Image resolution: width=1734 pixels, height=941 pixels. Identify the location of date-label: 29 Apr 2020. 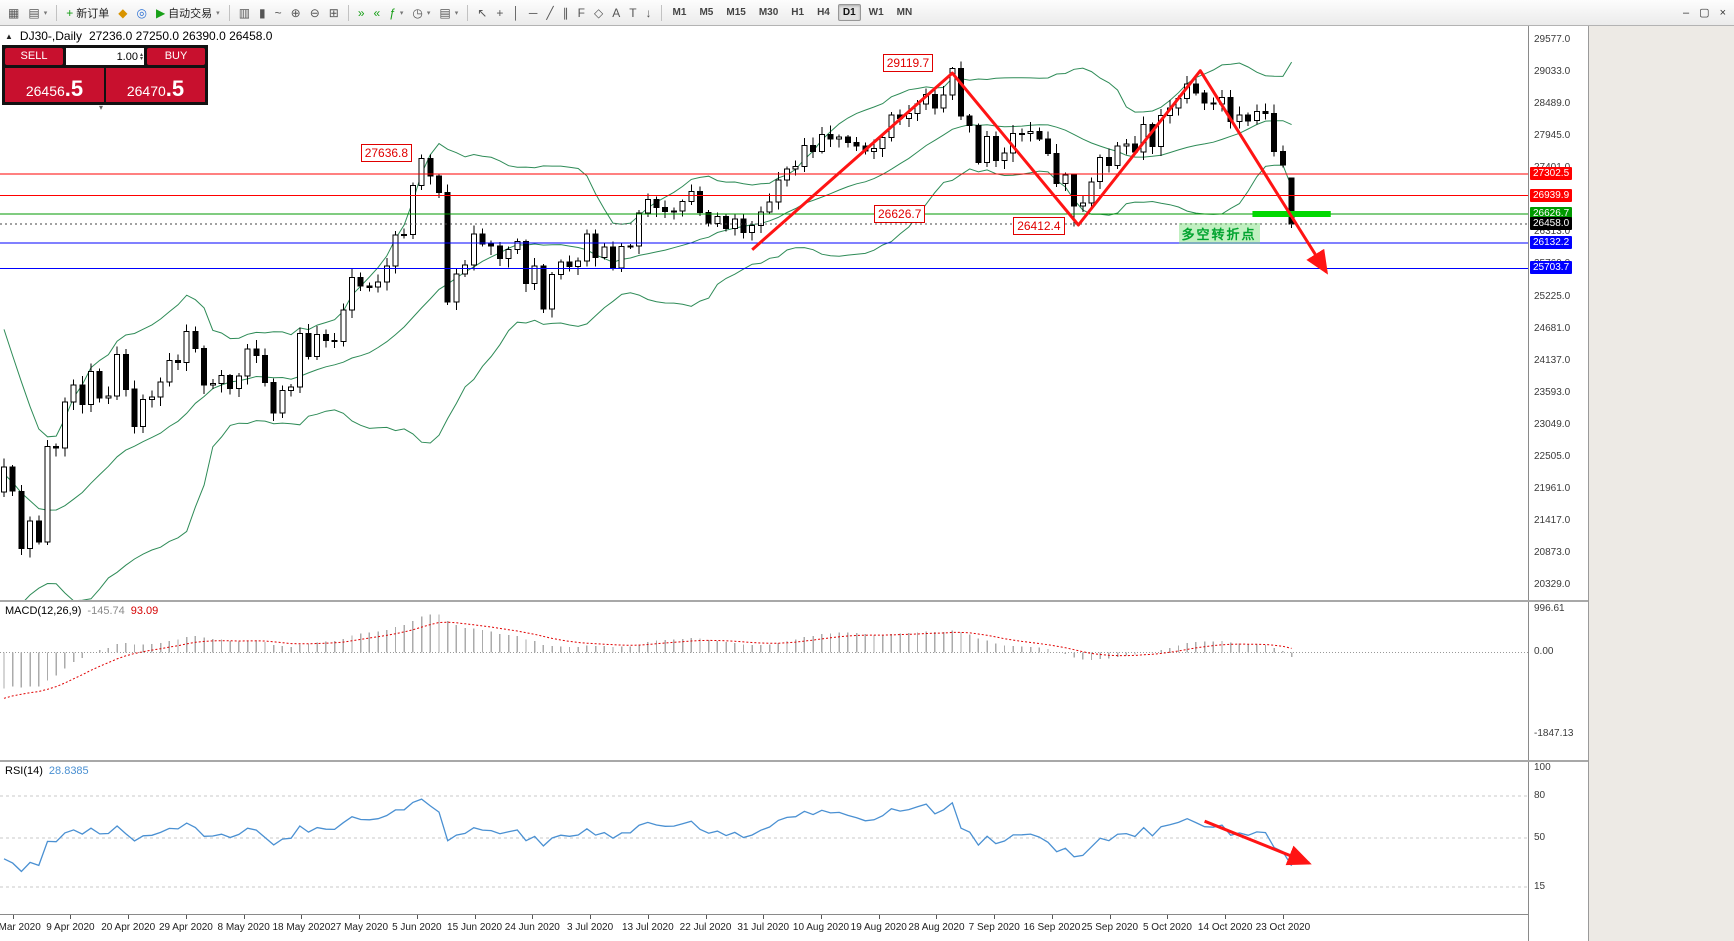
(185, 927).